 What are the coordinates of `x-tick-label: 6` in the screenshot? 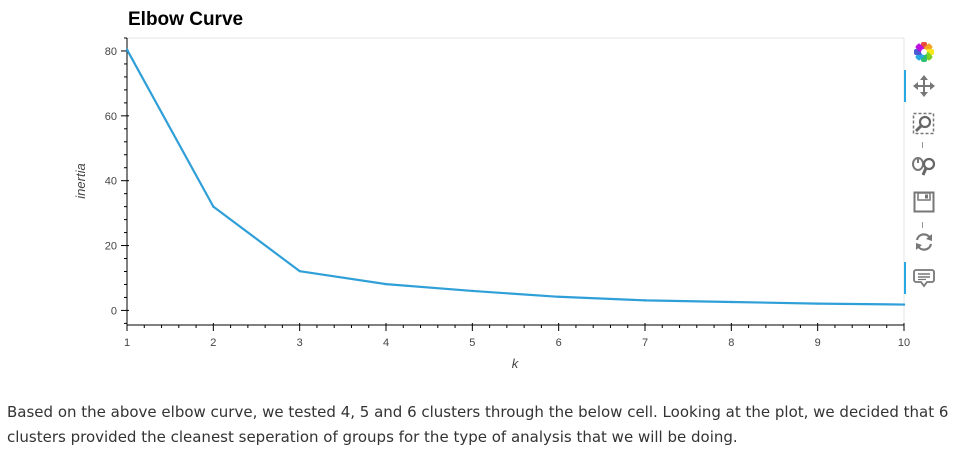 It's located at (559, 343).